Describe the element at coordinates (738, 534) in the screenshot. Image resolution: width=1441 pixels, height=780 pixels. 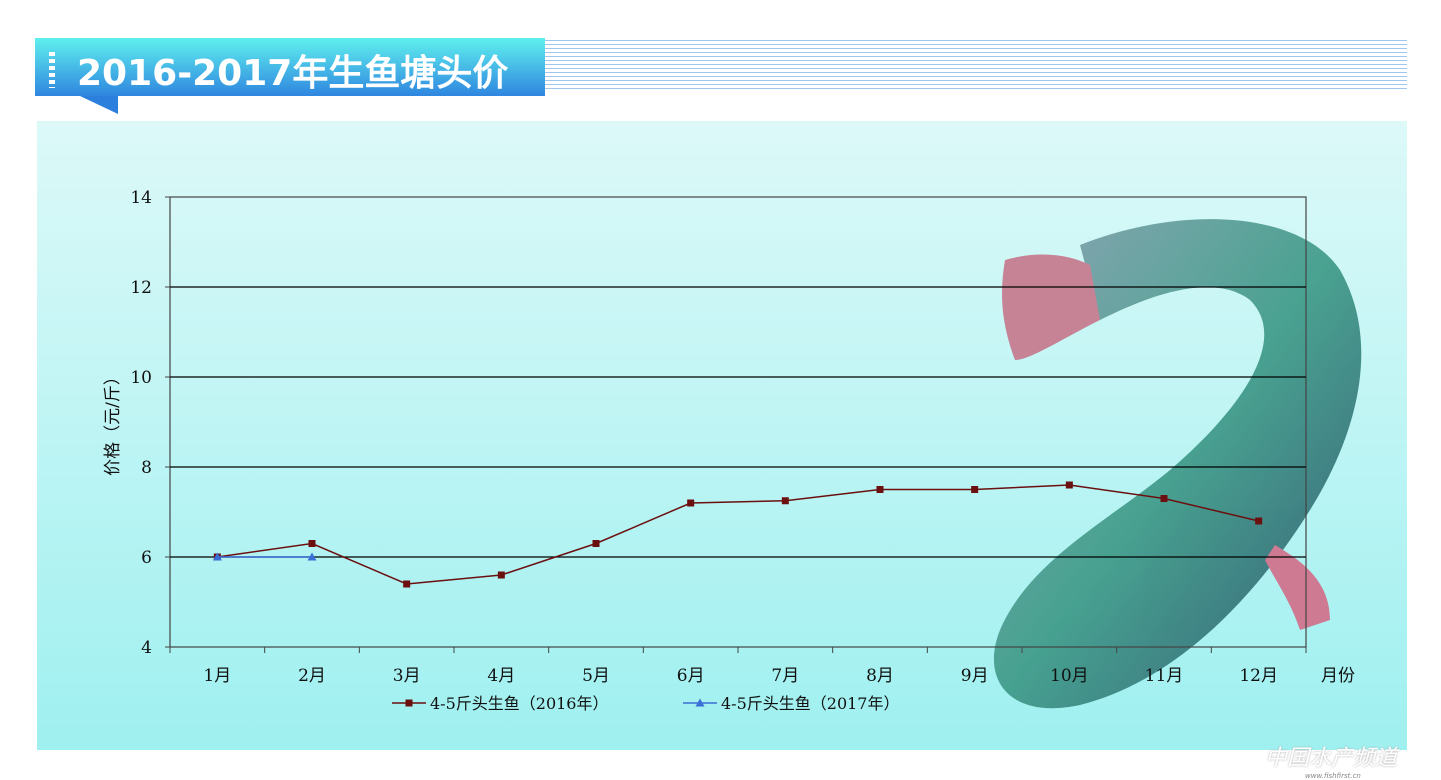
I see `series-line` at that location.